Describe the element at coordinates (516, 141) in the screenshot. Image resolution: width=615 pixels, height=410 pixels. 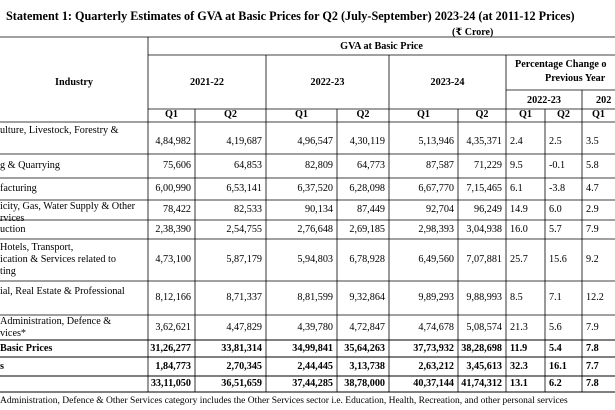
I see `table-cell: 2.4` at that location.